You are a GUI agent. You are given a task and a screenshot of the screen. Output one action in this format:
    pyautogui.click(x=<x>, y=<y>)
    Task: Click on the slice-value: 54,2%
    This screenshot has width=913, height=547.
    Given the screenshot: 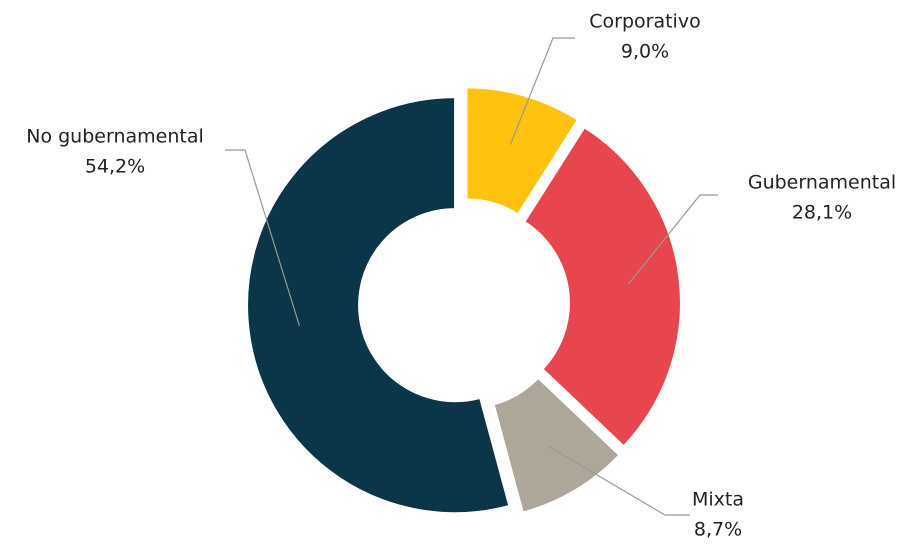 What is the action you would take?
    pyautogui.click(x=115, y=167)
    